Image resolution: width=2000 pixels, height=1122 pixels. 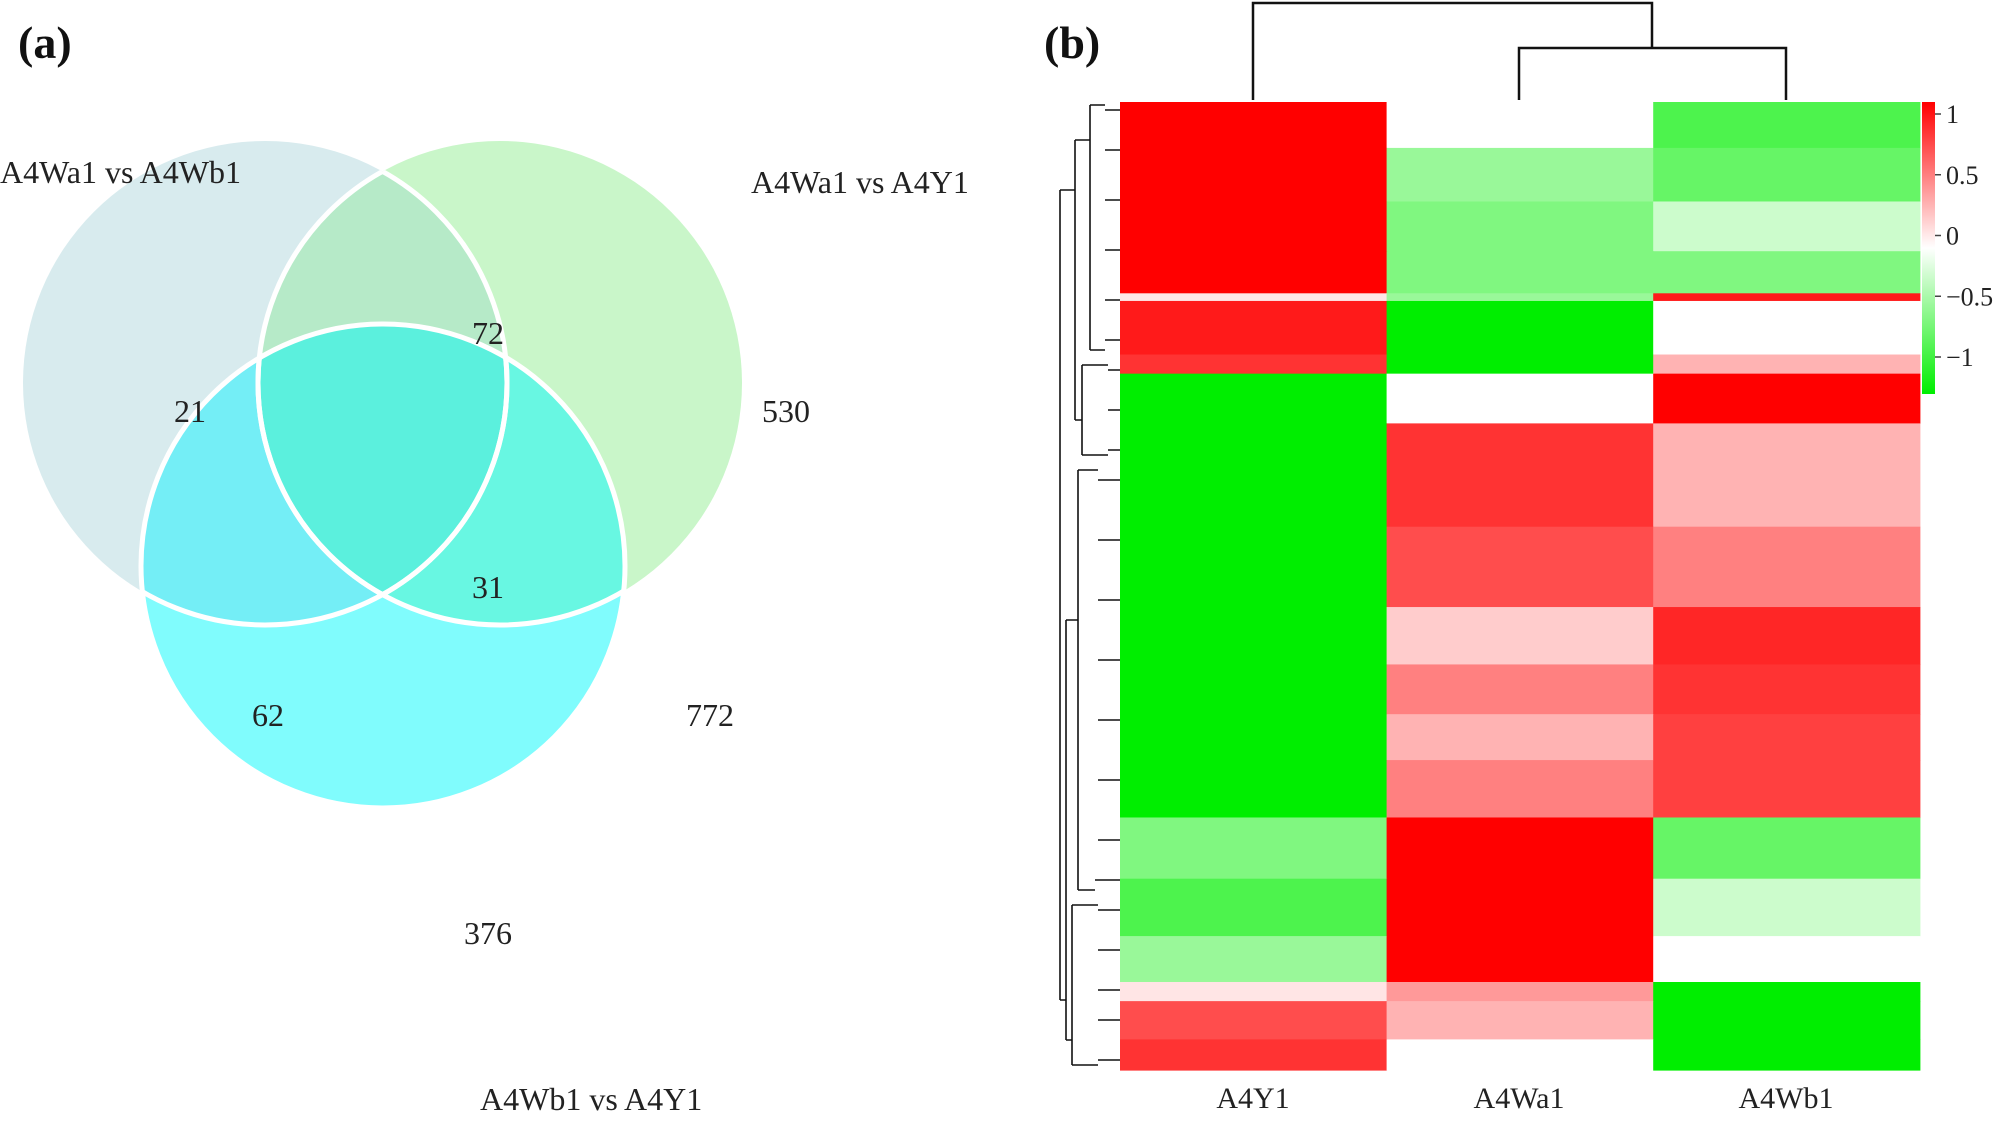 What do you see at coordinates (1254, 125) in the screenshot?
I see `heatmap-cell-0-a4y1` at bounding box center [1254, 125].